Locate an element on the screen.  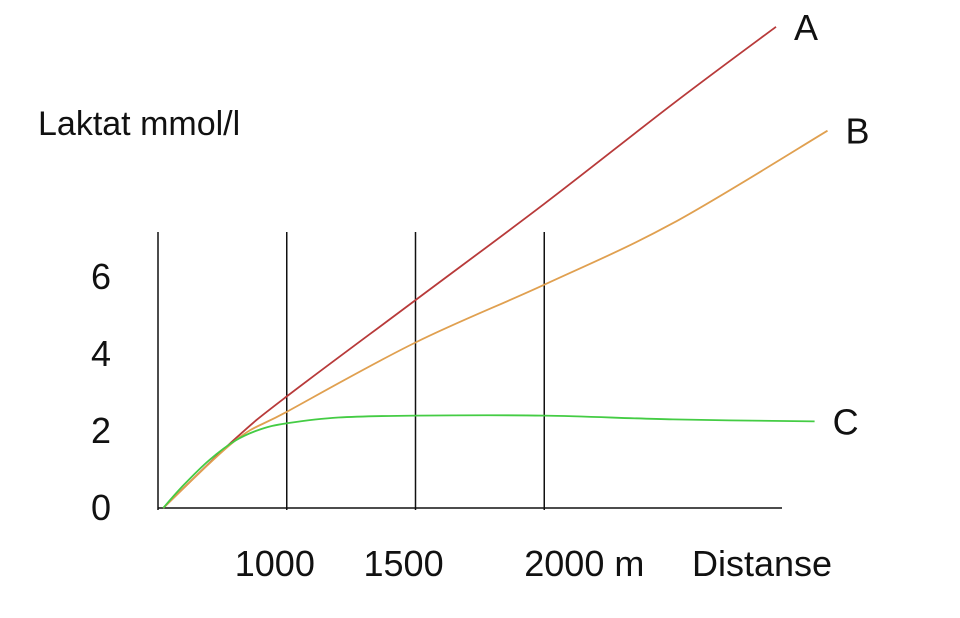
x-axis-label: Distanse is located at coordinates (762, 563).